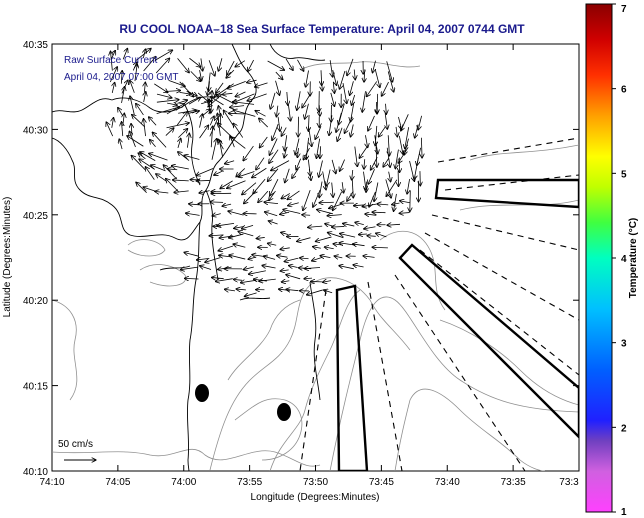 The width and height of the screenshot is (644, 518). What do you see at coordinates (35, 387) in the screenshot?
I see `y-tick-label: 40:15` at bounding box center [35, 387].